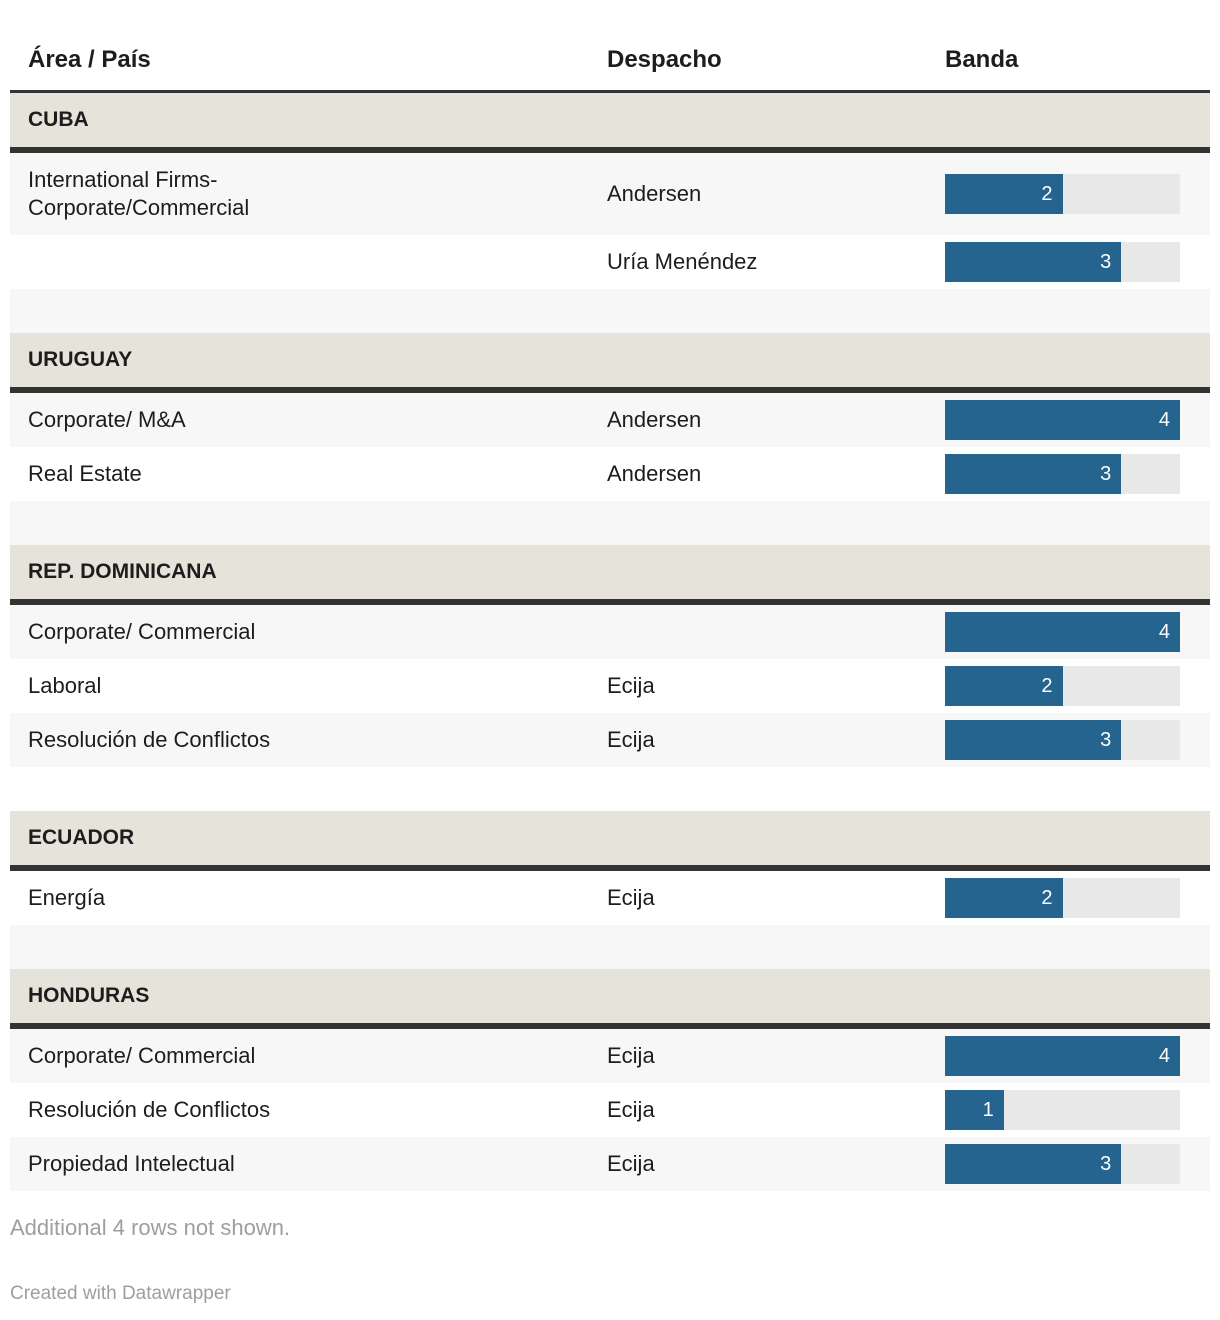 Image resolution: width=1220 pixels, height=1320 pixels. I want to click on section-header-row: REP. DOMINICANA, so click(610, 575).